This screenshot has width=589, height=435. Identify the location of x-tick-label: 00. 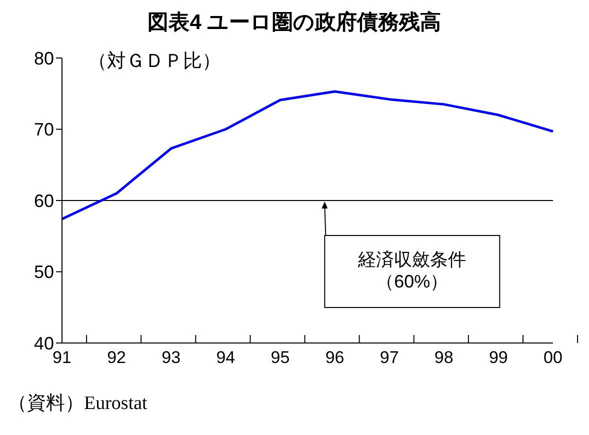
(553, 357).